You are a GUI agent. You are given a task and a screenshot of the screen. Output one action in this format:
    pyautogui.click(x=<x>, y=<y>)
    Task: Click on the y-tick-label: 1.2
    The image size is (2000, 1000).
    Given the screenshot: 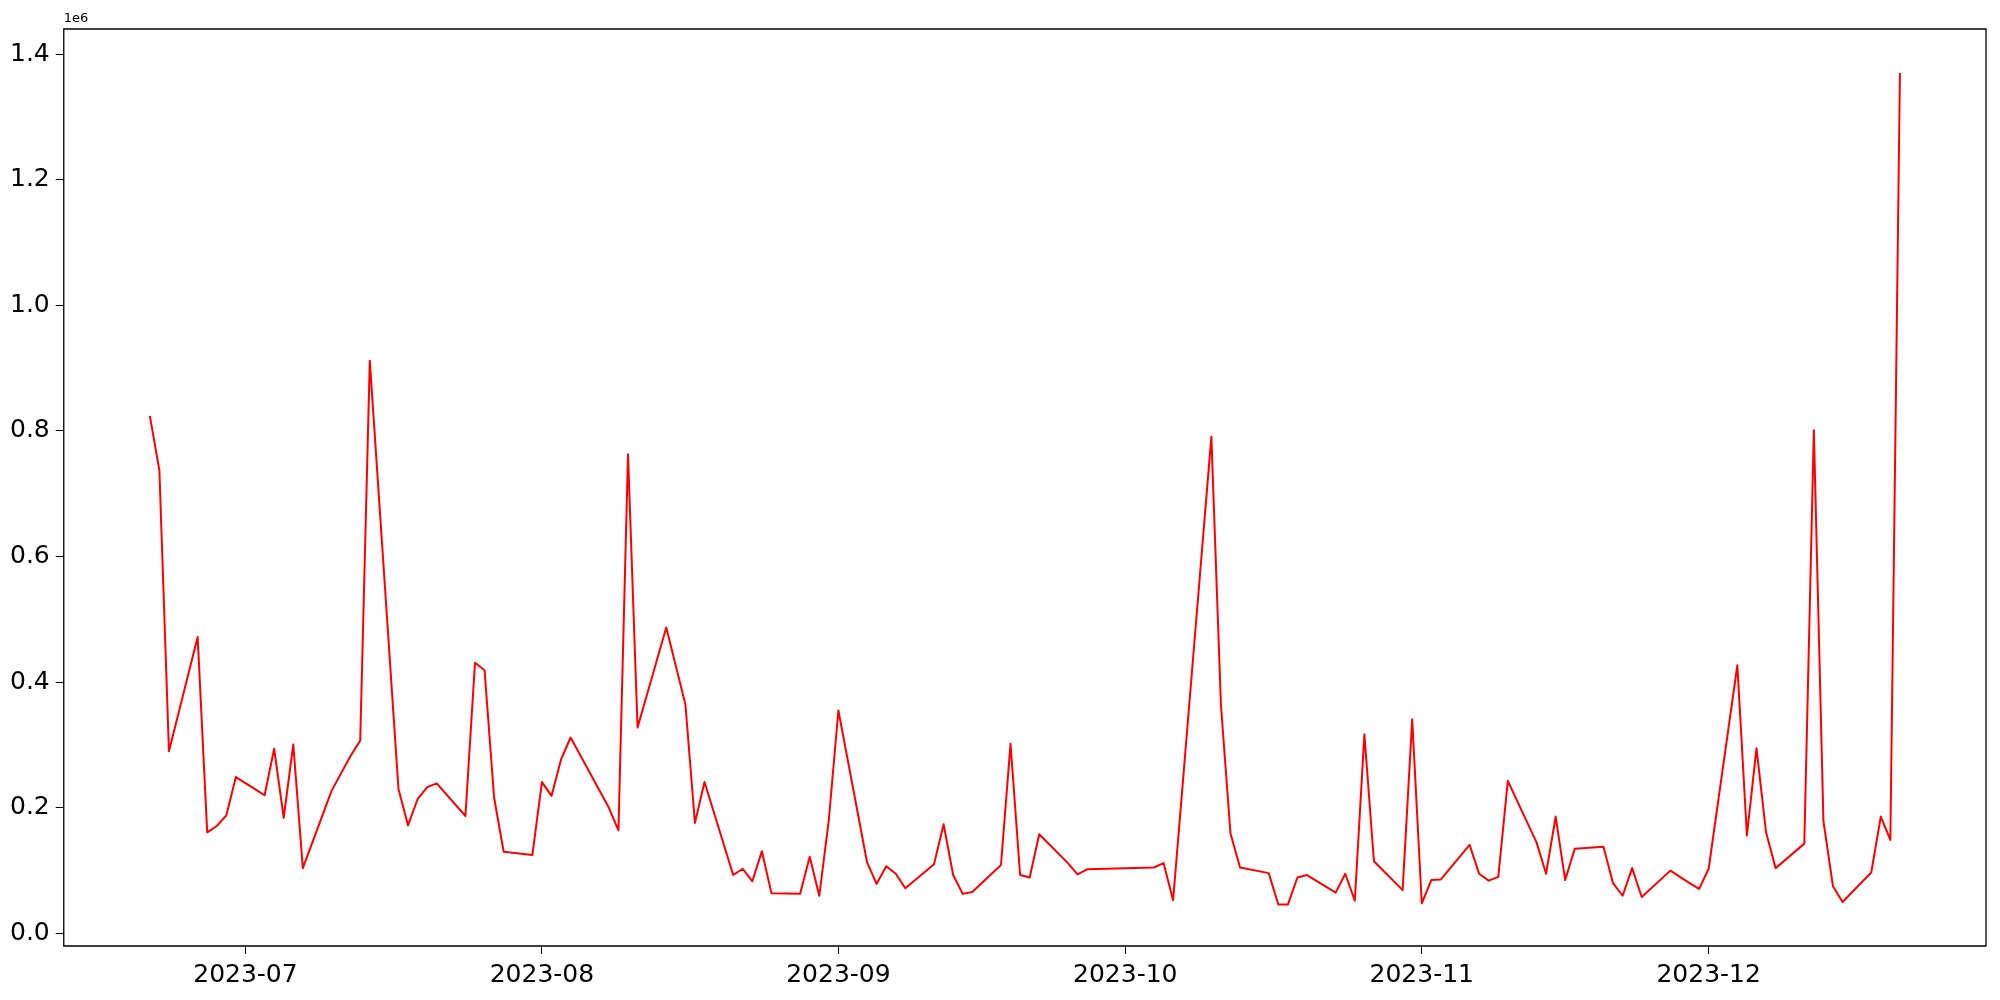 What is the action you would take?
    pyautogui.click(x=29, y=178)
    